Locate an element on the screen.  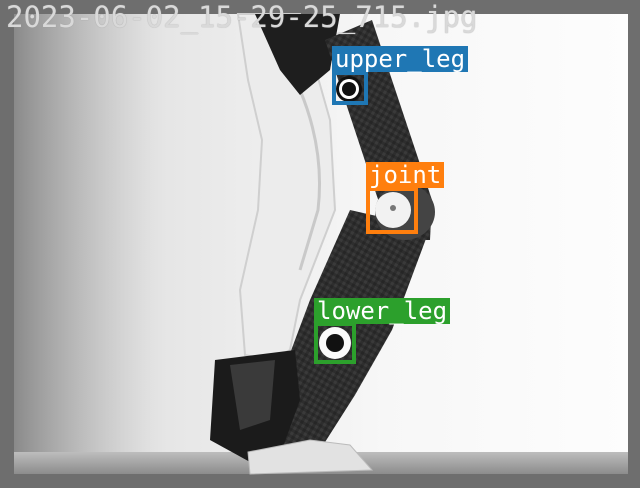
marker-lower is located at coordinates (335, 343).